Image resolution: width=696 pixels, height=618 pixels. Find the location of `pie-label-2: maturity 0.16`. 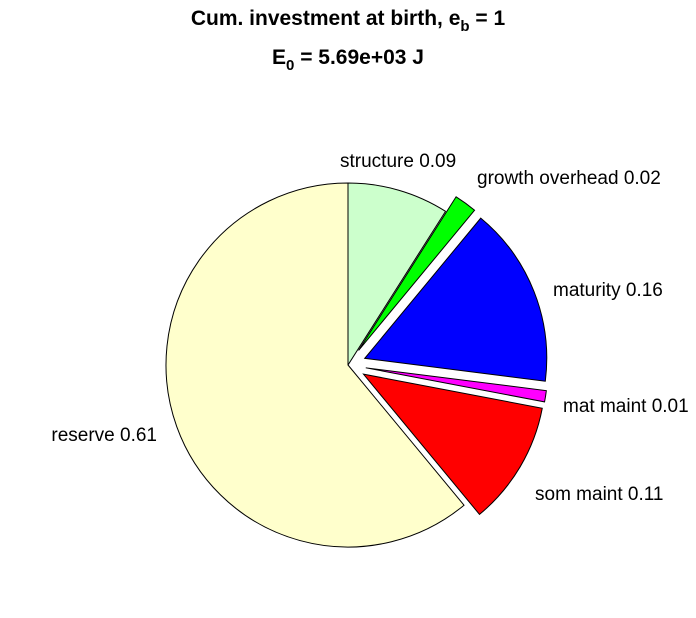

pie-label-2: maturity 0.16 is located at coordinates (608, 290).